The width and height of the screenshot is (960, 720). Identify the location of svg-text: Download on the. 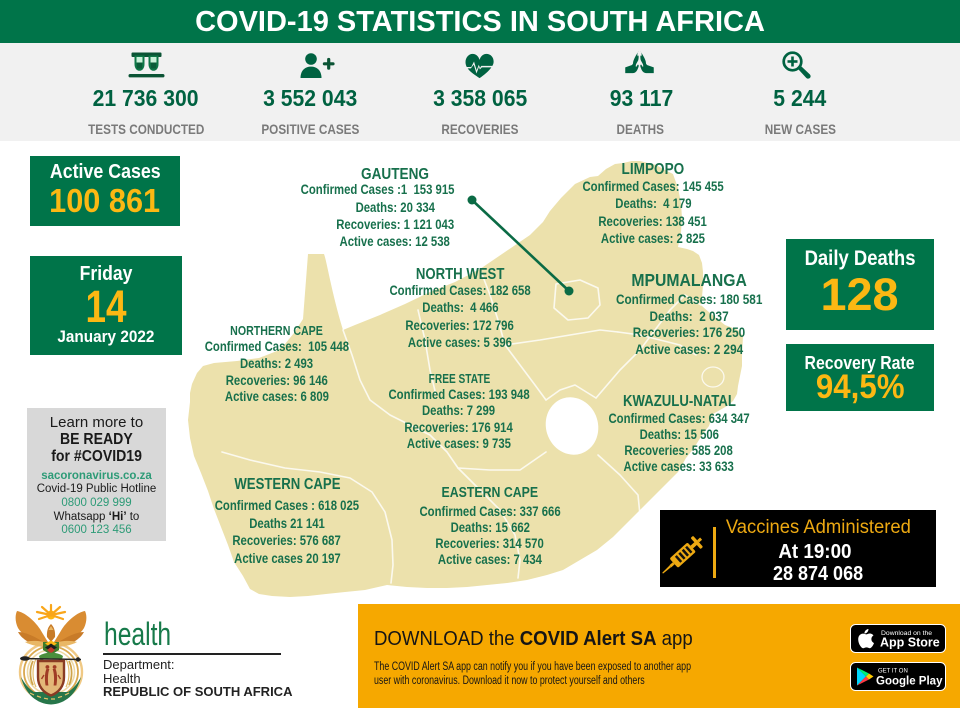
(906, 633).